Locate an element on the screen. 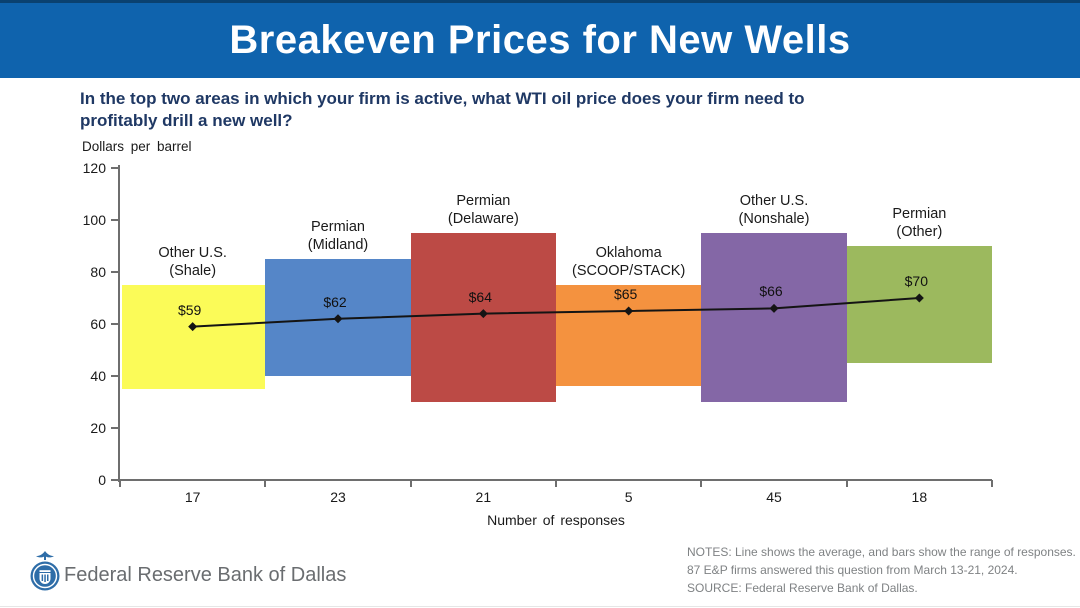  category-label-line: Oklahoma is located at coordinates (628, 253).